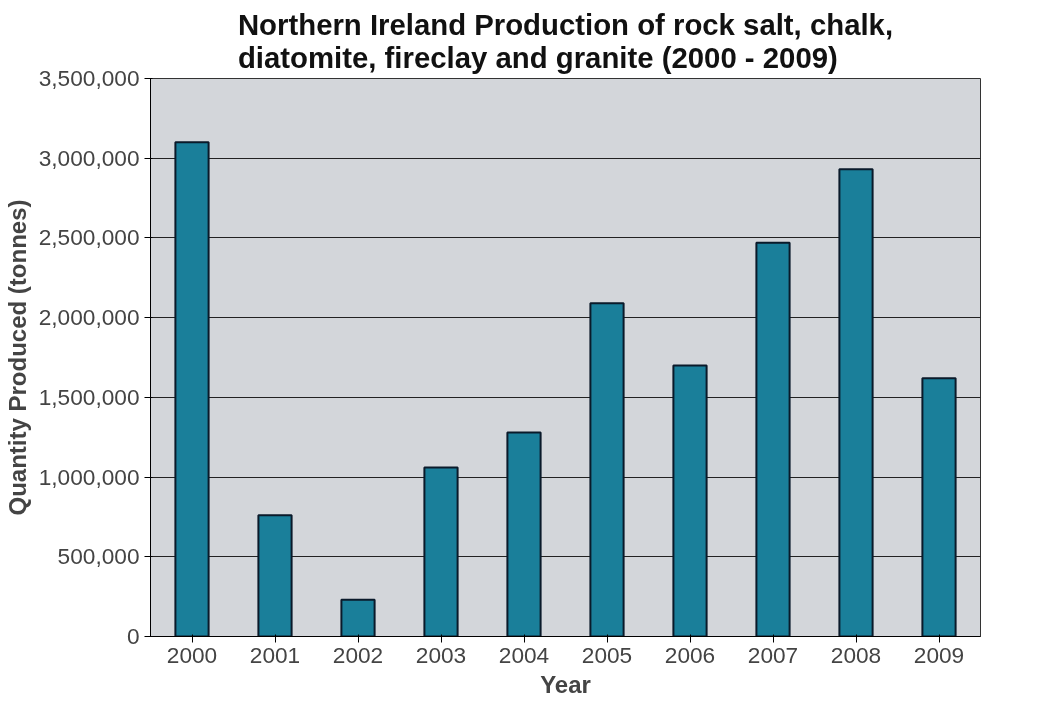  What do you see at coordinates (939, 654) in the screenshot?
I see `x-tick-label: 2009` at bounding box center [939, 654].